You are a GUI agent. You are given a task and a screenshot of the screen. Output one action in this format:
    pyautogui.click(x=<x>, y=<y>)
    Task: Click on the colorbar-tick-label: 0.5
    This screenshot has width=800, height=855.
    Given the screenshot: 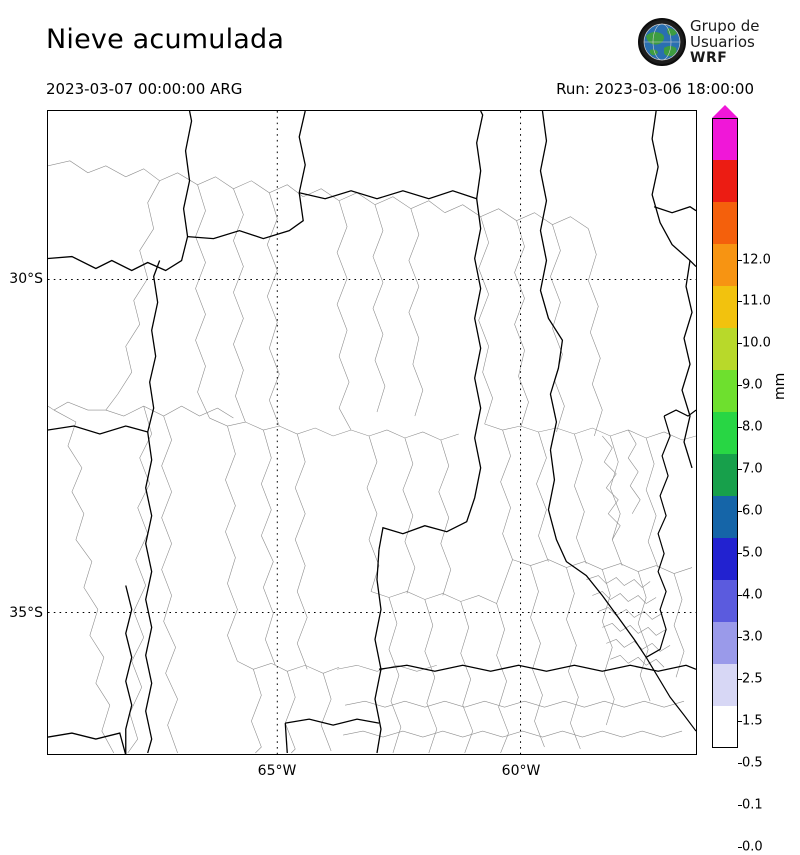 What is the action you would take?
    pyautogui.click(x=752, y=763)
    